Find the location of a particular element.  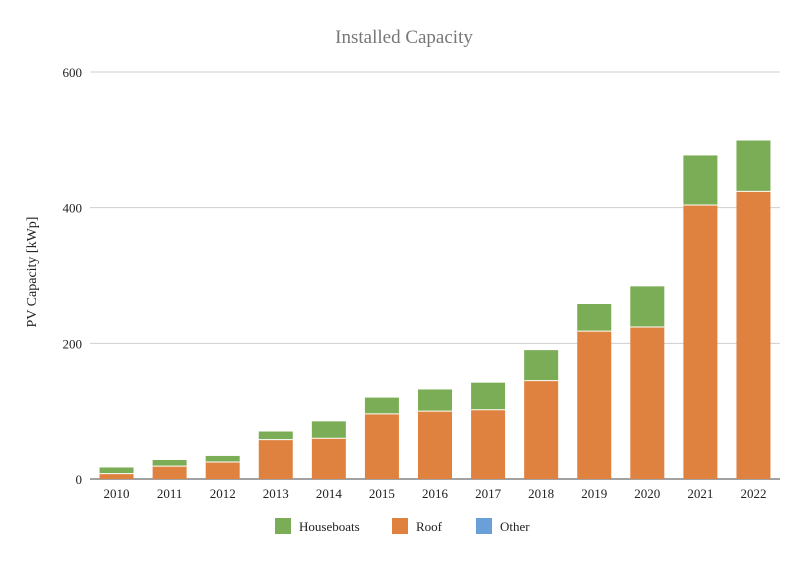

x-tick-label: 2014 is located at coordinates (329, 493).